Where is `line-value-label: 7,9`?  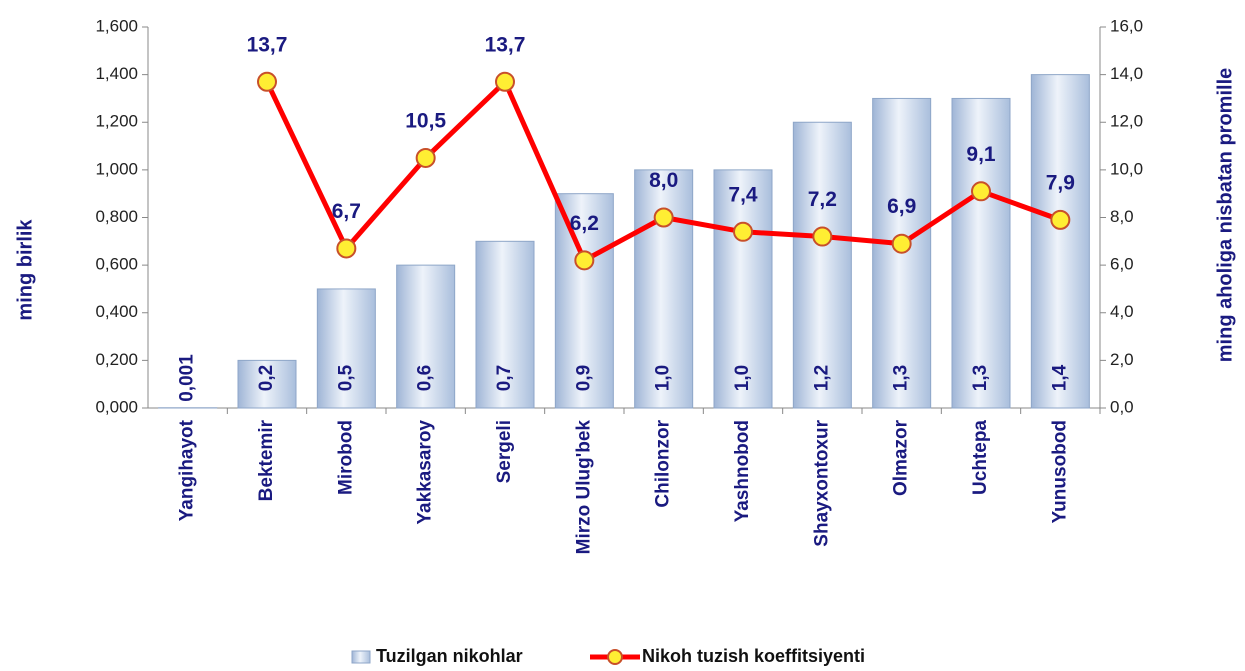 line-value-label: 7,9 is located at coordinates (1060, 182).